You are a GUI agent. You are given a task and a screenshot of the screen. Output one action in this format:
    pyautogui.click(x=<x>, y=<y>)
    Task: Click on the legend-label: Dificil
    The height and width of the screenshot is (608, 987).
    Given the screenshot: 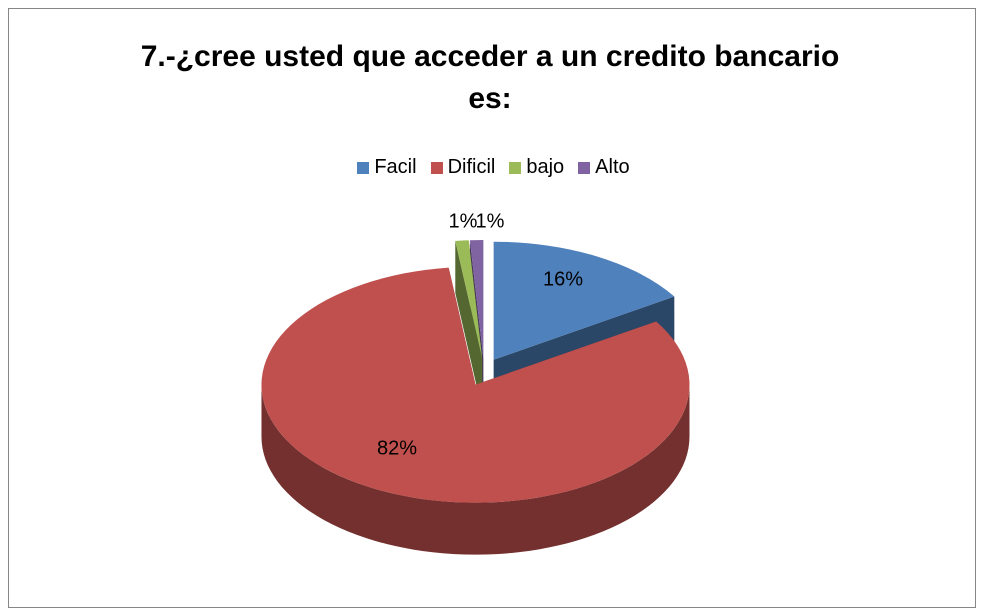 What is the action you would take?
    pyautogui.click(x=471, y=167)
    